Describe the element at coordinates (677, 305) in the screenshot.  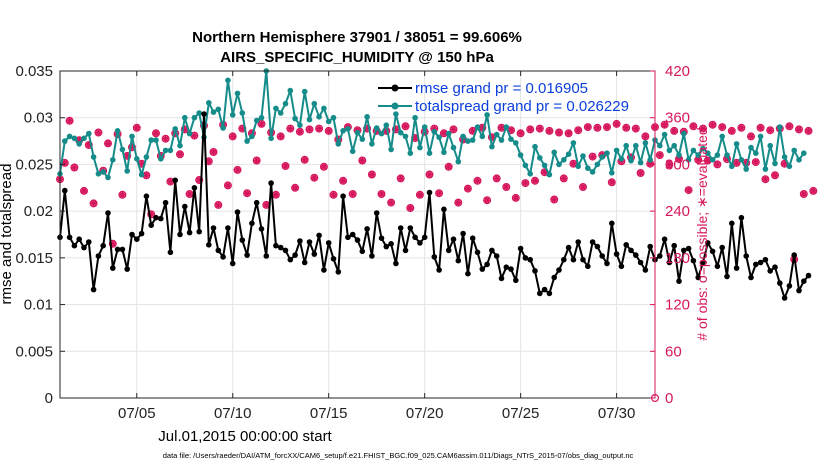
I see `y2-tick-label: 120` at that location.